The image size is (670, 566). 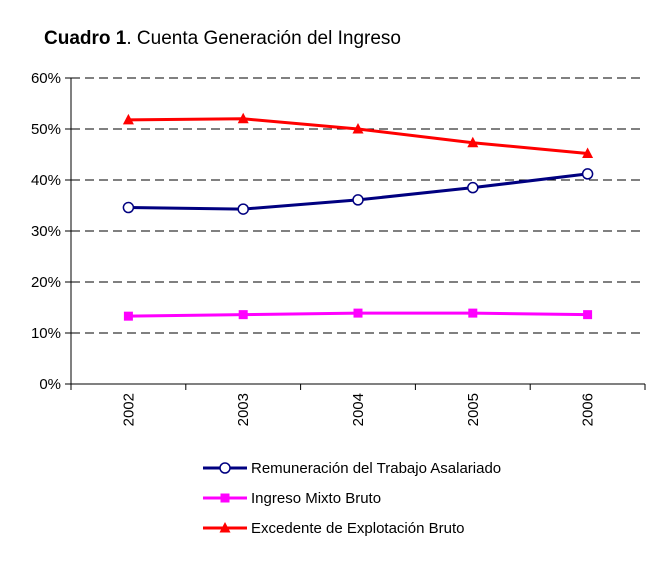 I want to click on legend-item: Remuneración del Trabajo Asalariado, so click(x=352, y=468).